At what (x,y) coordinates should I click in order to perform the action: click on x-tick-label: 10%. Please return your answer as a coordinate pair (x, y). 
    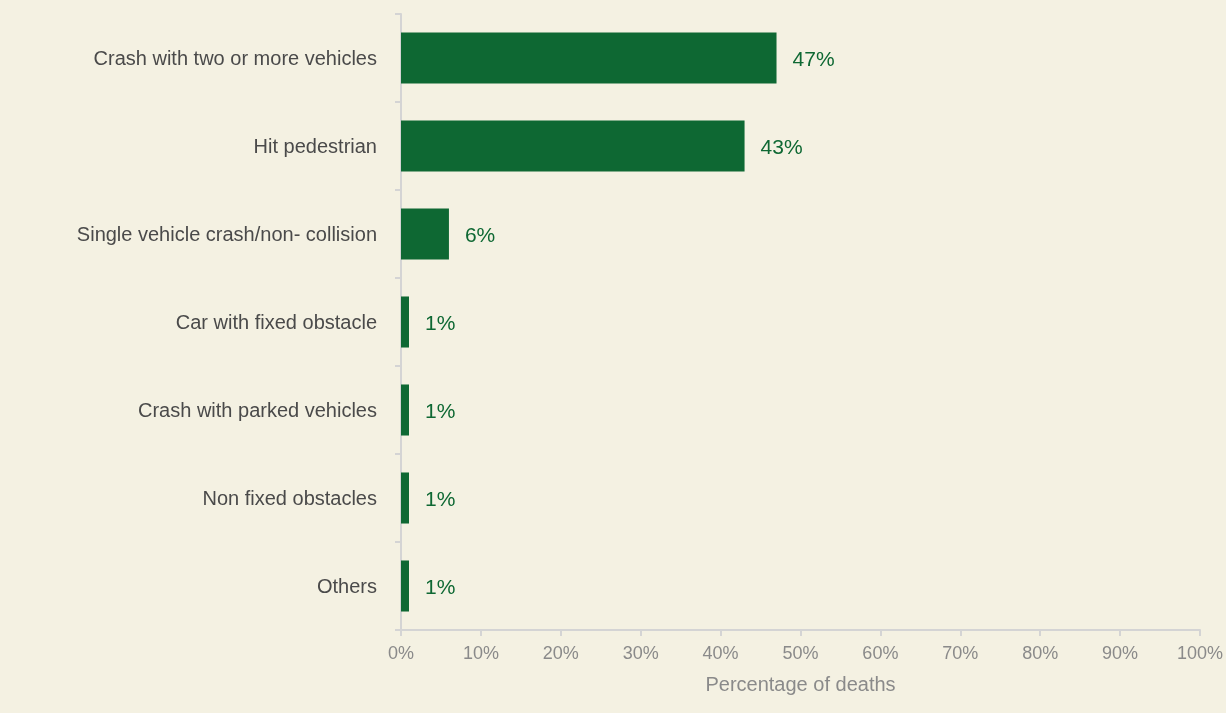
    Looking at the image, I should click on (480, 653).